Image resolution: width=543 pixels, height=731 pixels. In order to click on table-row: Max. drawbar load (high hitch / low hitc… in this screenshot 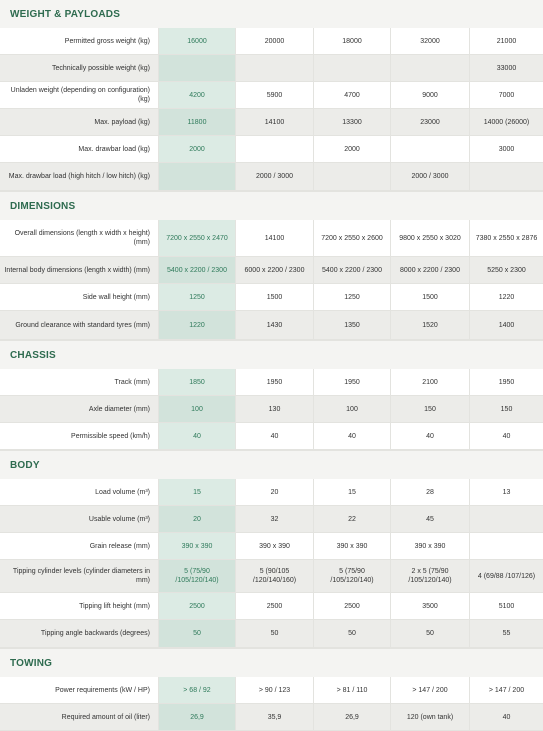, I will do `click(271, 177)`.